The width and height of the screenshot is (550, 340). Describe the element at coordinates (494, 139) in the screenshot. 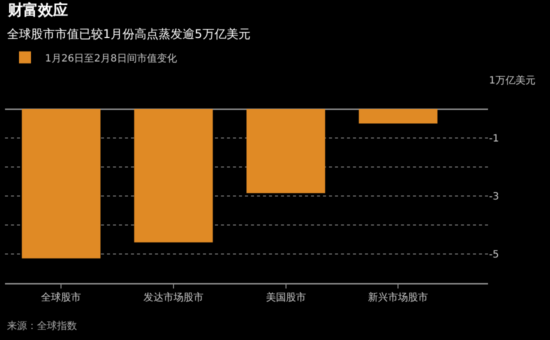

I see `y-tick-label: -1` at that location.